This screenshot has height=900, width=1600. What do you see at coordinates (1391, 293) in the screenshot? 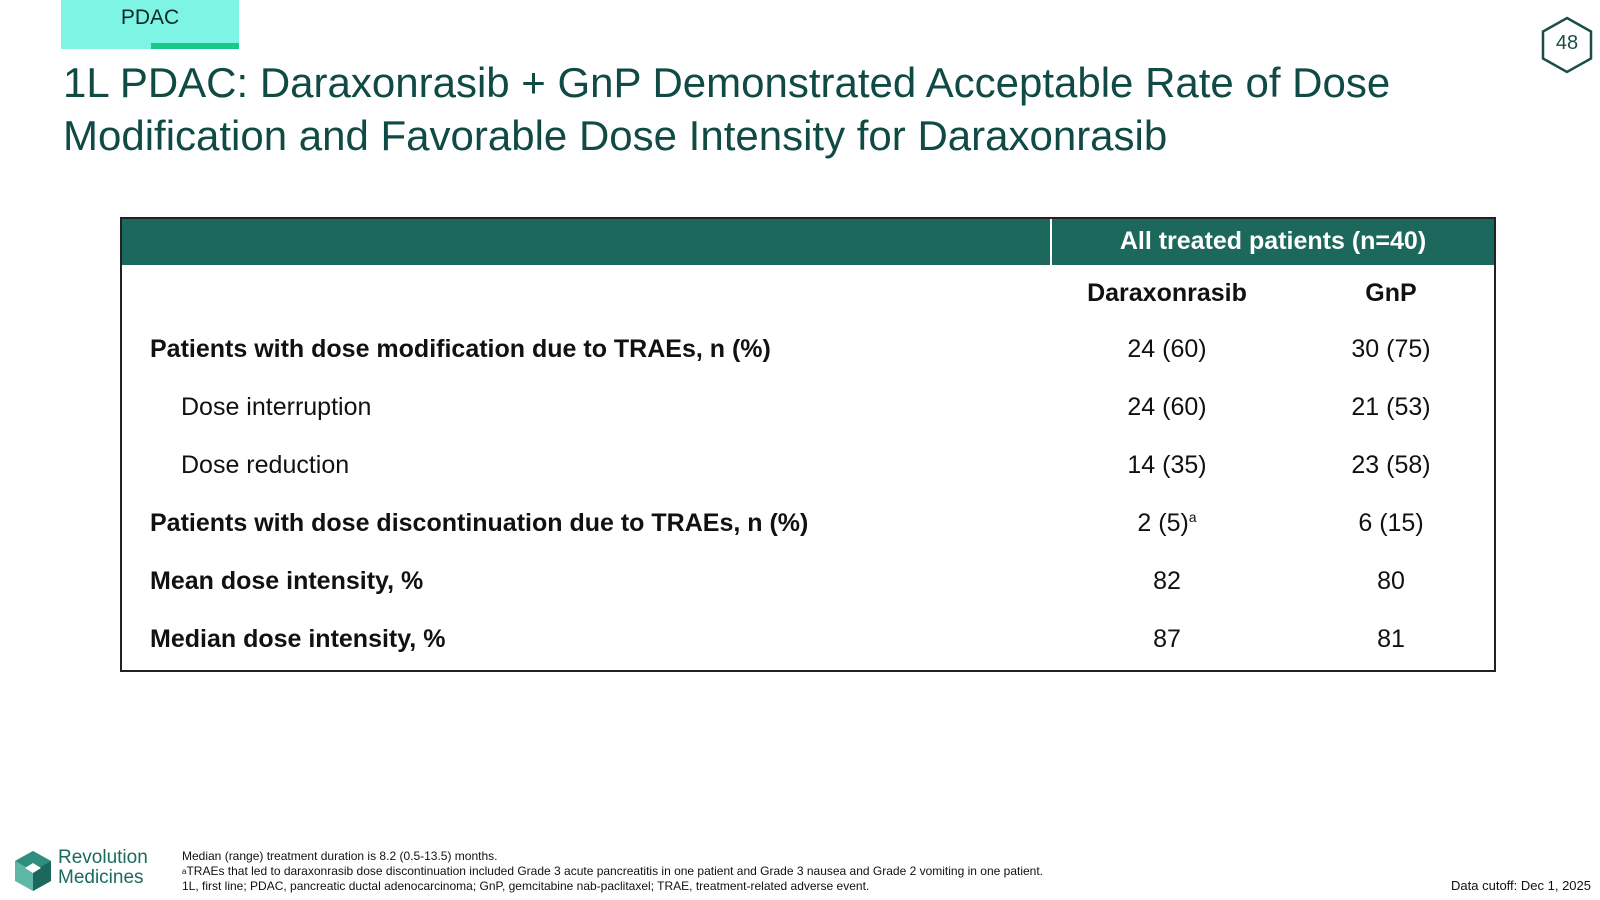
I see `column-header-gnp: GnP` at bounding box center [1391, 293].